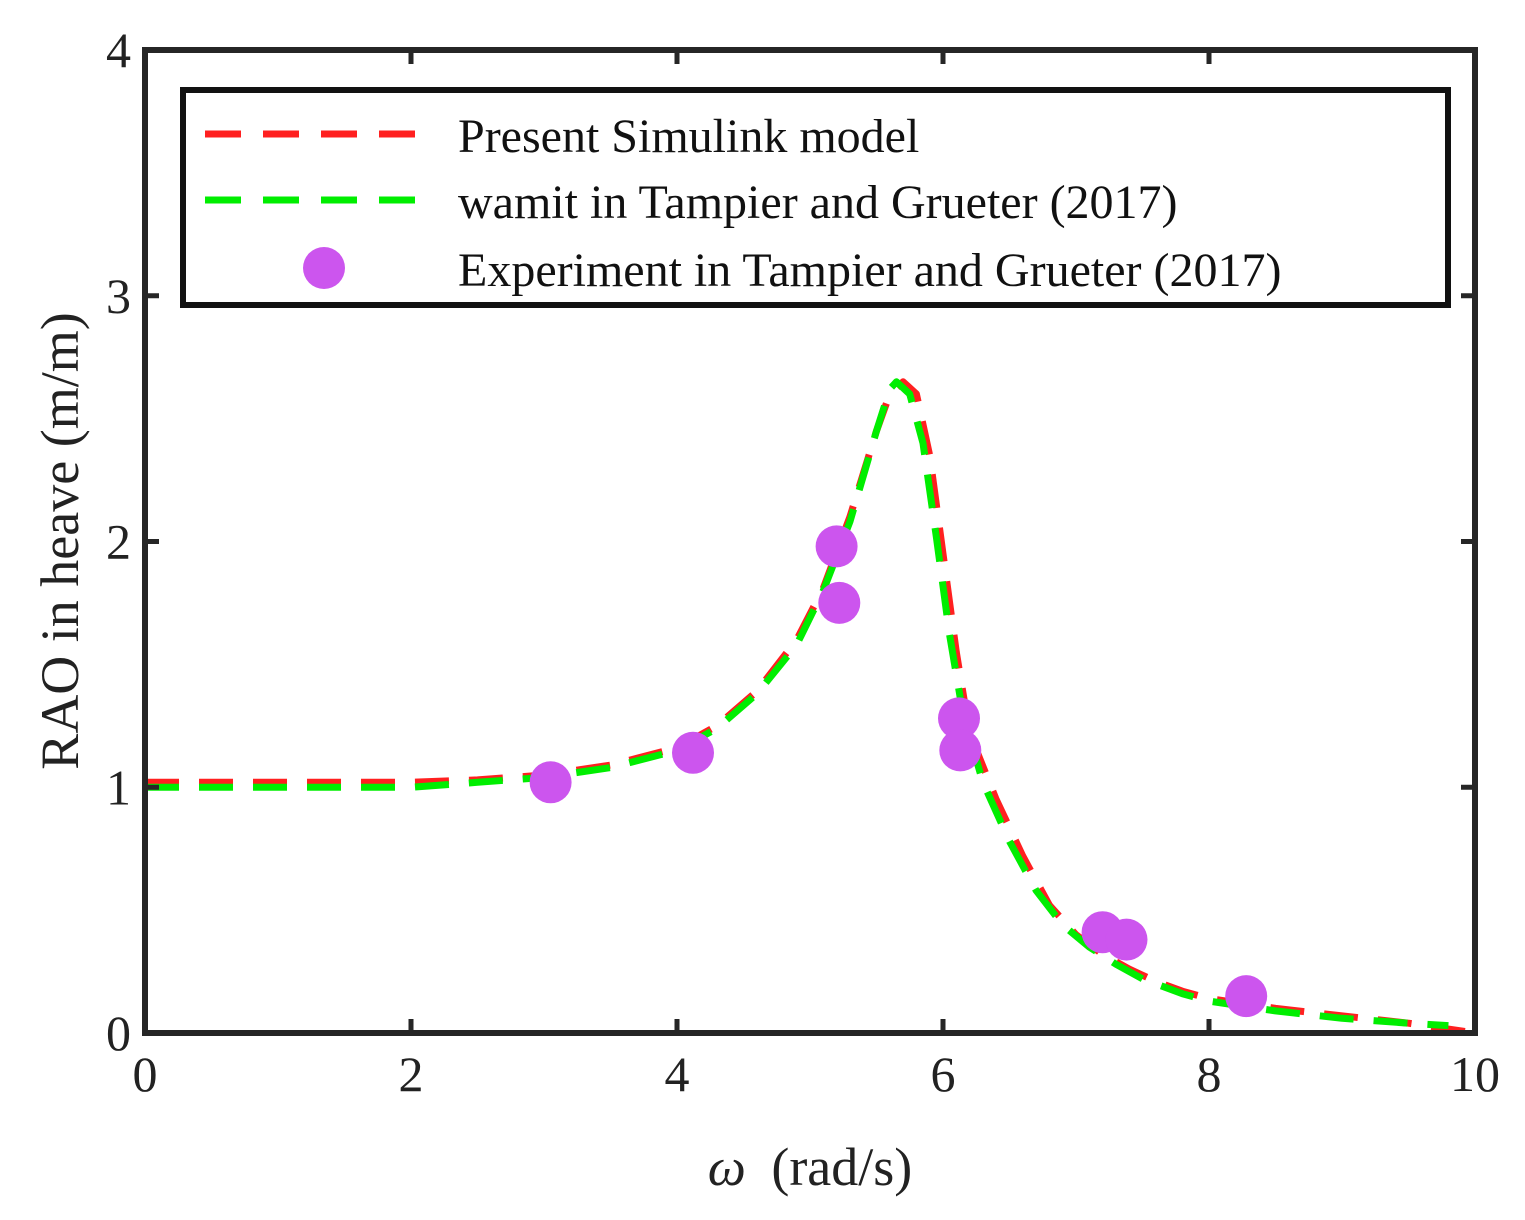 Image resolution: width=1525 pixels, height=1220 pixels. What do you see at coordinates (688, 136) in the screenshot?
I see `legend-label-simulink: Present Simulink model` at bounding box center [688, 136].